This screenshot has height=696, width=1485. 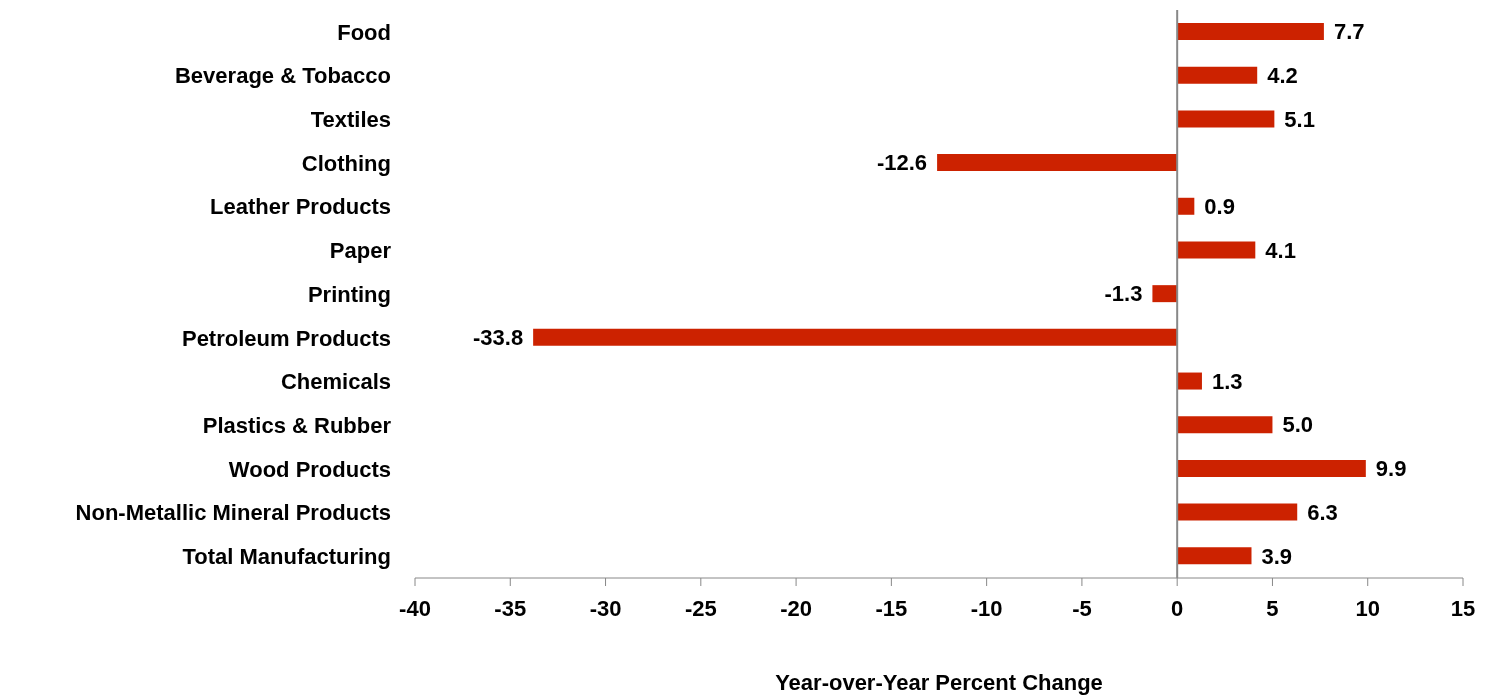 What do you see at coordinates (300, 207) in the screenshot?
I see `y-tick-label: Leather Products` at bounding box center [300, 207].